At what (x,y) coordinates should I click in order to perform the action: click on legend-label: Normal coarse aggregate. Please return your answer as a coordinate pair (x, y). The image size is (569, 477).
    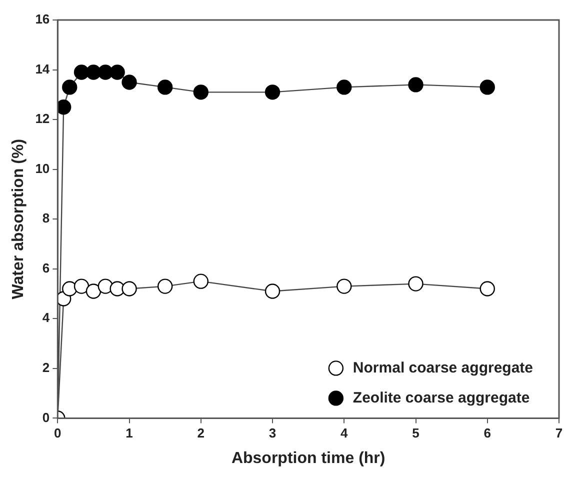
    Looking at the image, I should click on (443, 367).